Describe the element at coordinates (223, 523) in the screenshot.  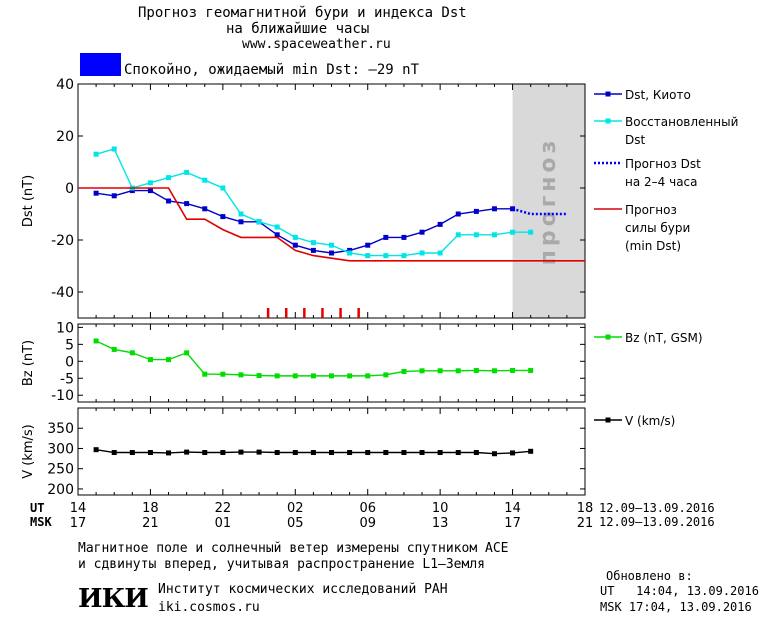
I see `msk-tick-label: 01` at that location.